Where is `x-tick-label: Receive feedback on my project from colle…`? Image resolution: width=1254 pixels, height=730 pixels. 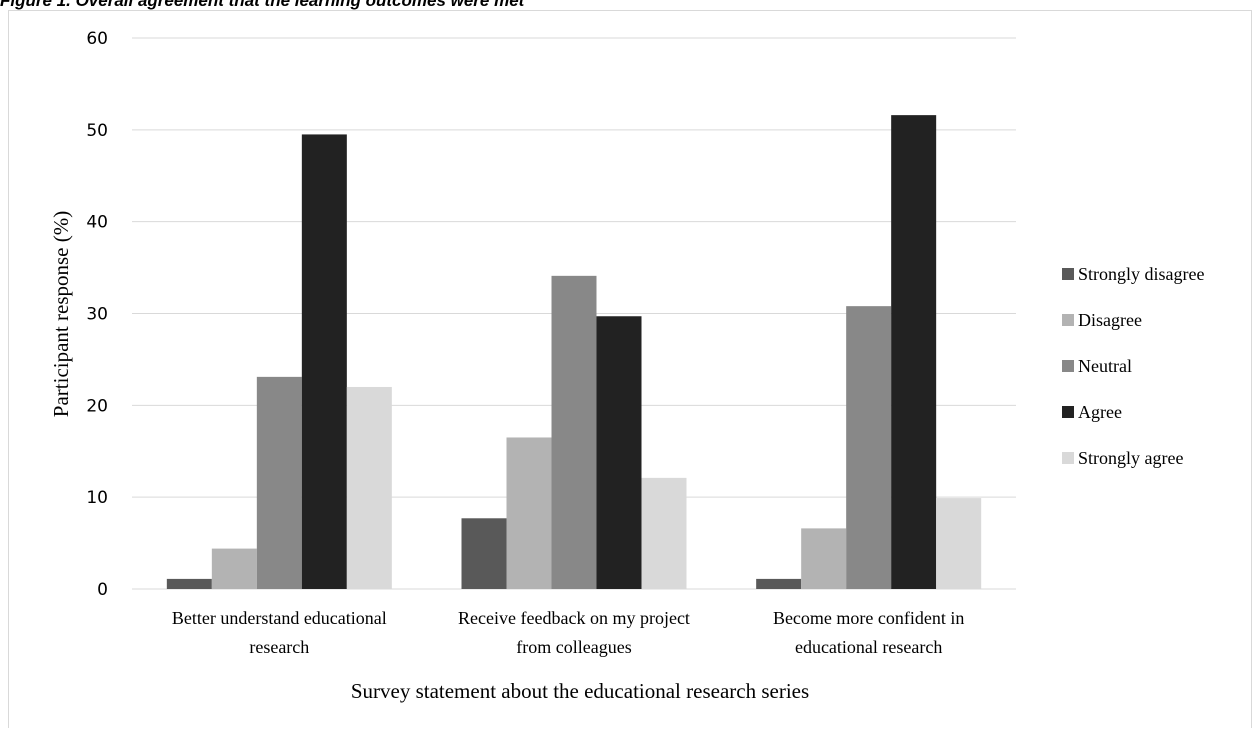 x-tick-label: Receive feedback on my project from colle… is located at coordinates (574, 632).